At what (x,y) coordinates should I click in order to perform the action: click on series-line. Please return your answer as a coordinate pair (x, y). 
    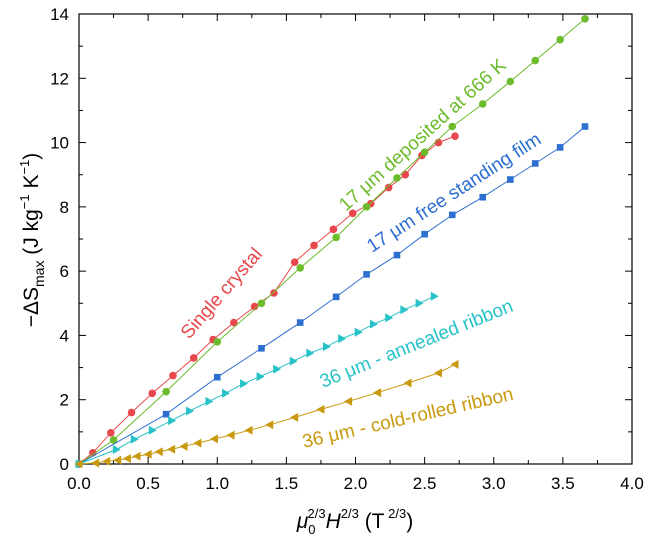
    Looking at the image, I should click on (267, 414).